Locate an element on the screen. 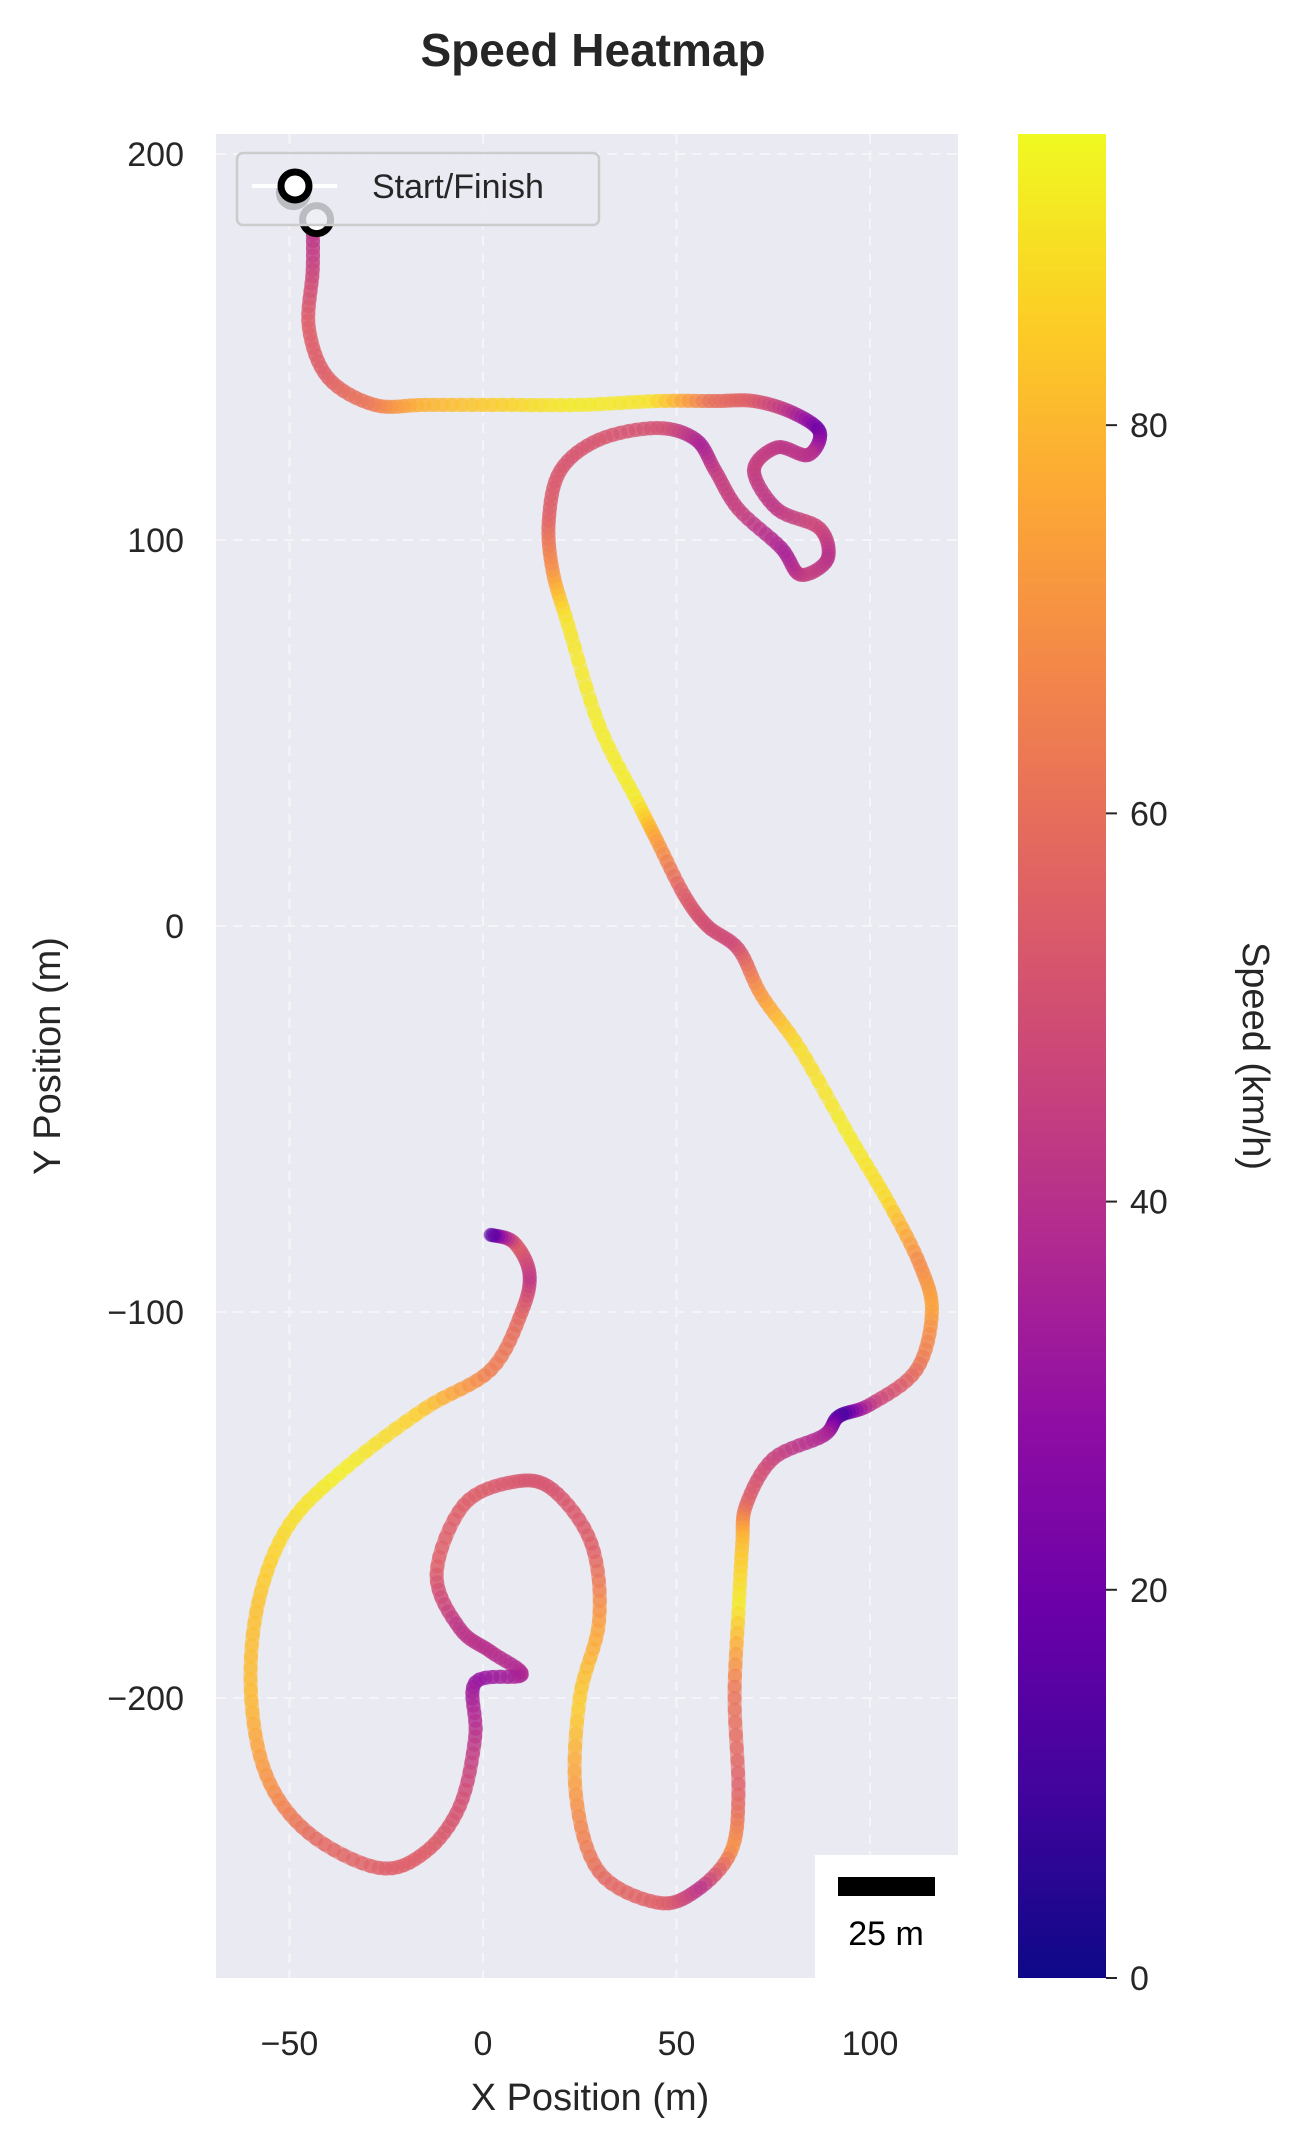  colorbar-tick-label: 80 is located at coordinates (1149, 426).